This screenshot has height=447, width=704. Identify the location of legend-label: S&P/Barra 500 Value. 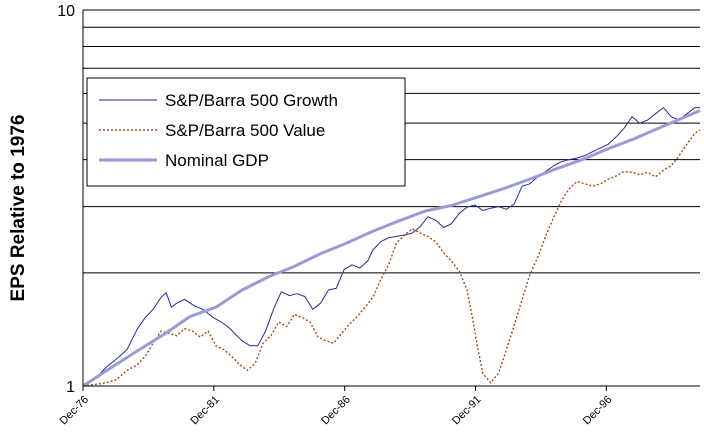
(245, 130).